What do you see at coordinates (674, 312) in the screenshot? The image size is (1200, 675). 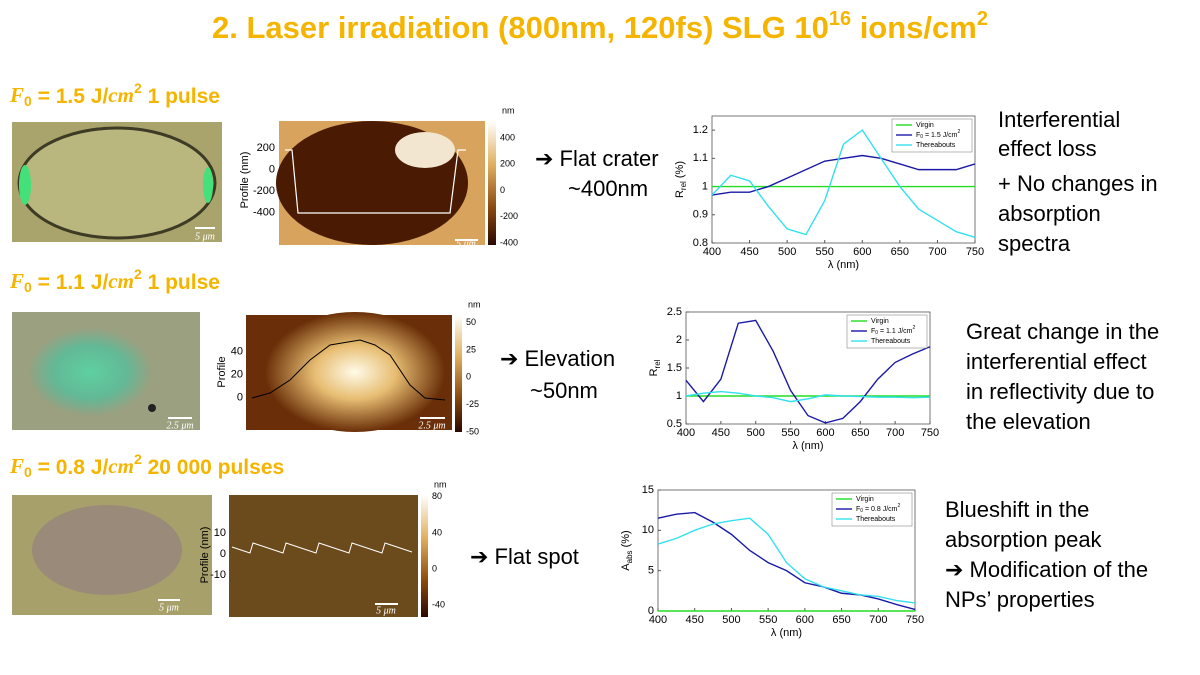 I see `y-tick-label: 2.5` at bounding box center [674, 312].